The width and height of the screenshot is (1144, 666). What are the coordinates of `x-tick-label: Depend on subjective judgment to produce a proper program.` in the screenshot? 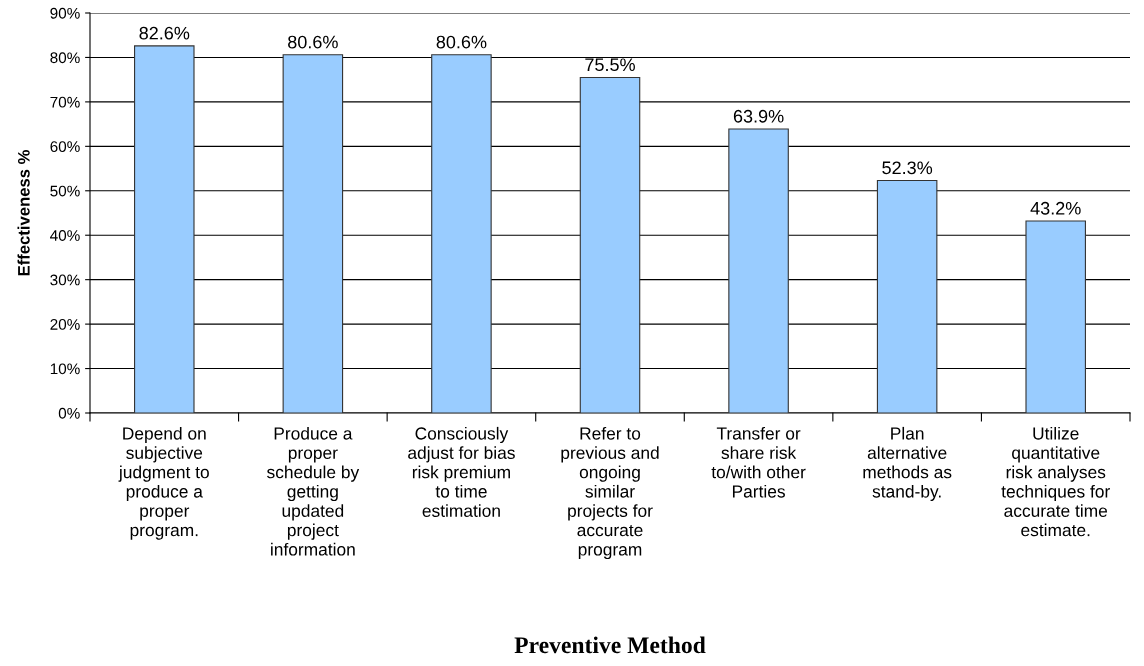 It's located at (163, 483).